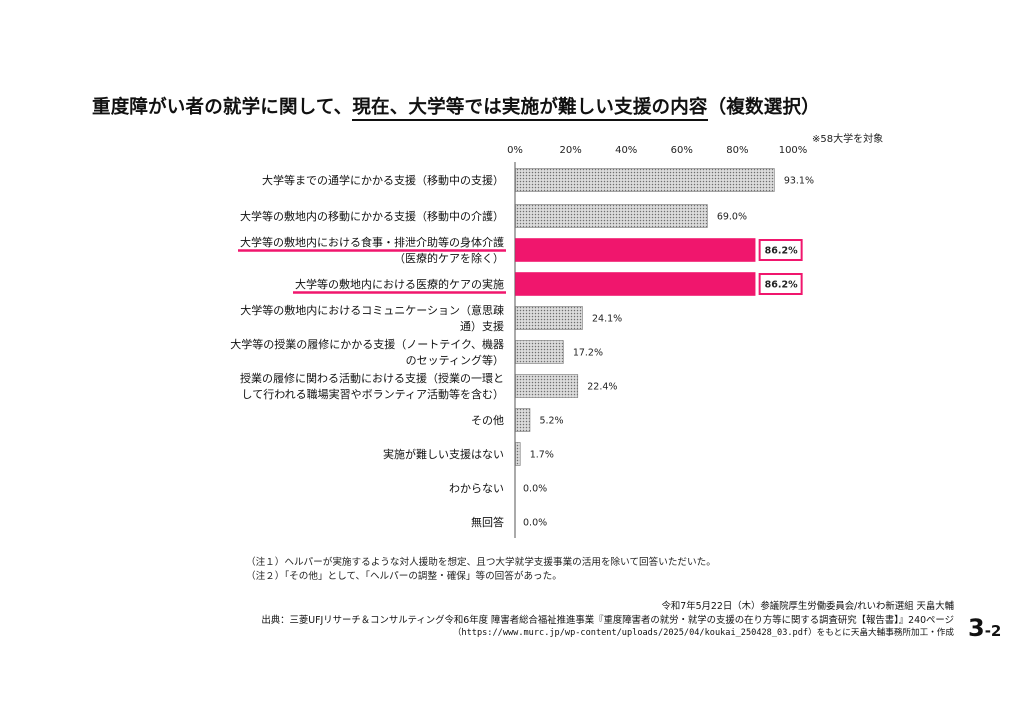 Image resolution: width=1024 pixels, height=724 pixels. Describe the element at coordinates (602, 387) in the screenshot. I see `value-label: 22.4%` at that location.